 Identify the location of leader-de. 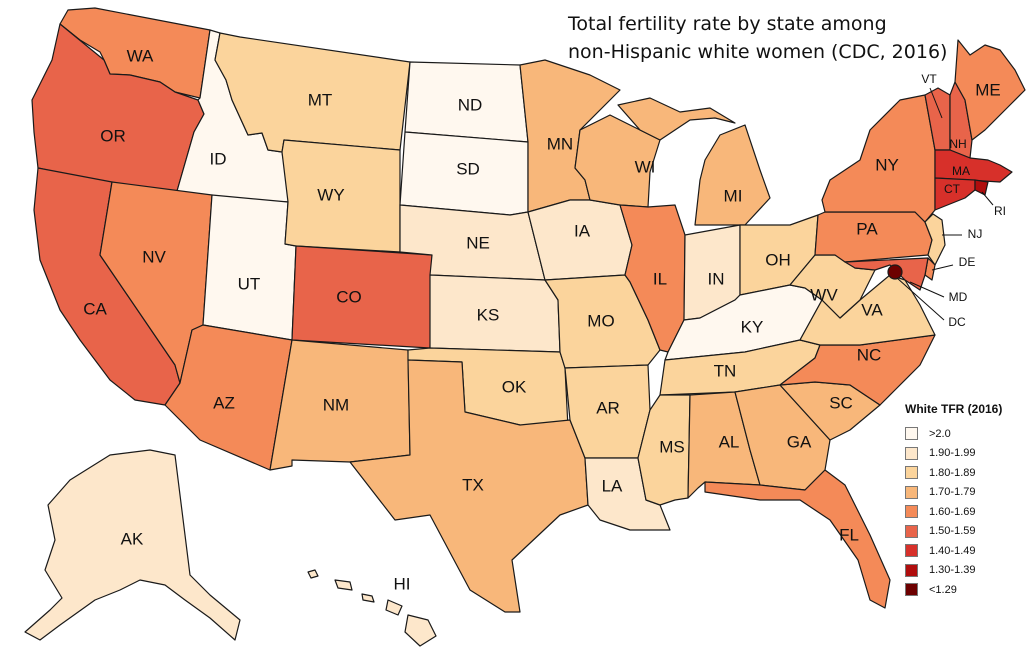
(942, 267).